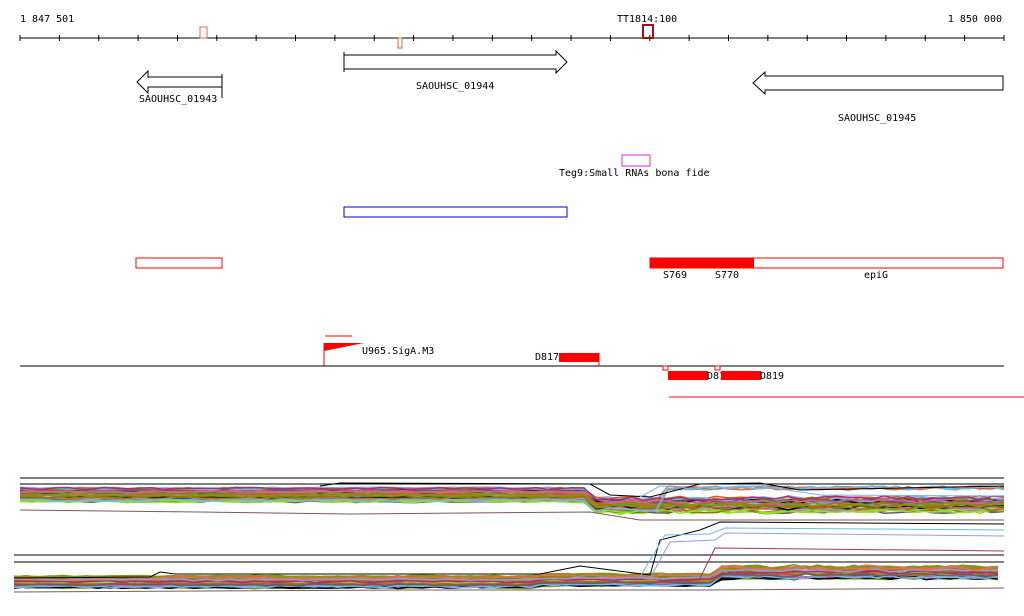 Image resolution: width=1024 pixels, height=616 pixels. What do you see at coordinates (455, 212) in the screenshot?
I see `operon-box` at bounding box center [455, 212].